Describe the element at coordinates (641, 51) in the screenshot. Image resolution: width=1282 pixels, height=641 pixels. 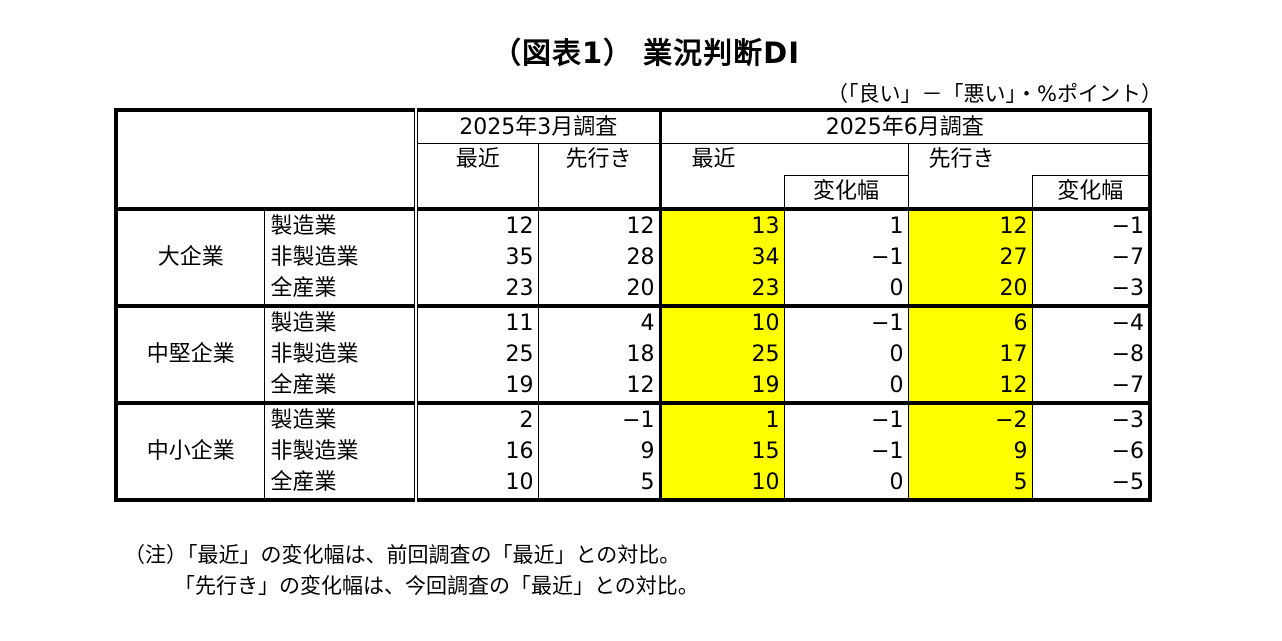
I see `figure-title: （図表1） 業況判断DI` at that location.